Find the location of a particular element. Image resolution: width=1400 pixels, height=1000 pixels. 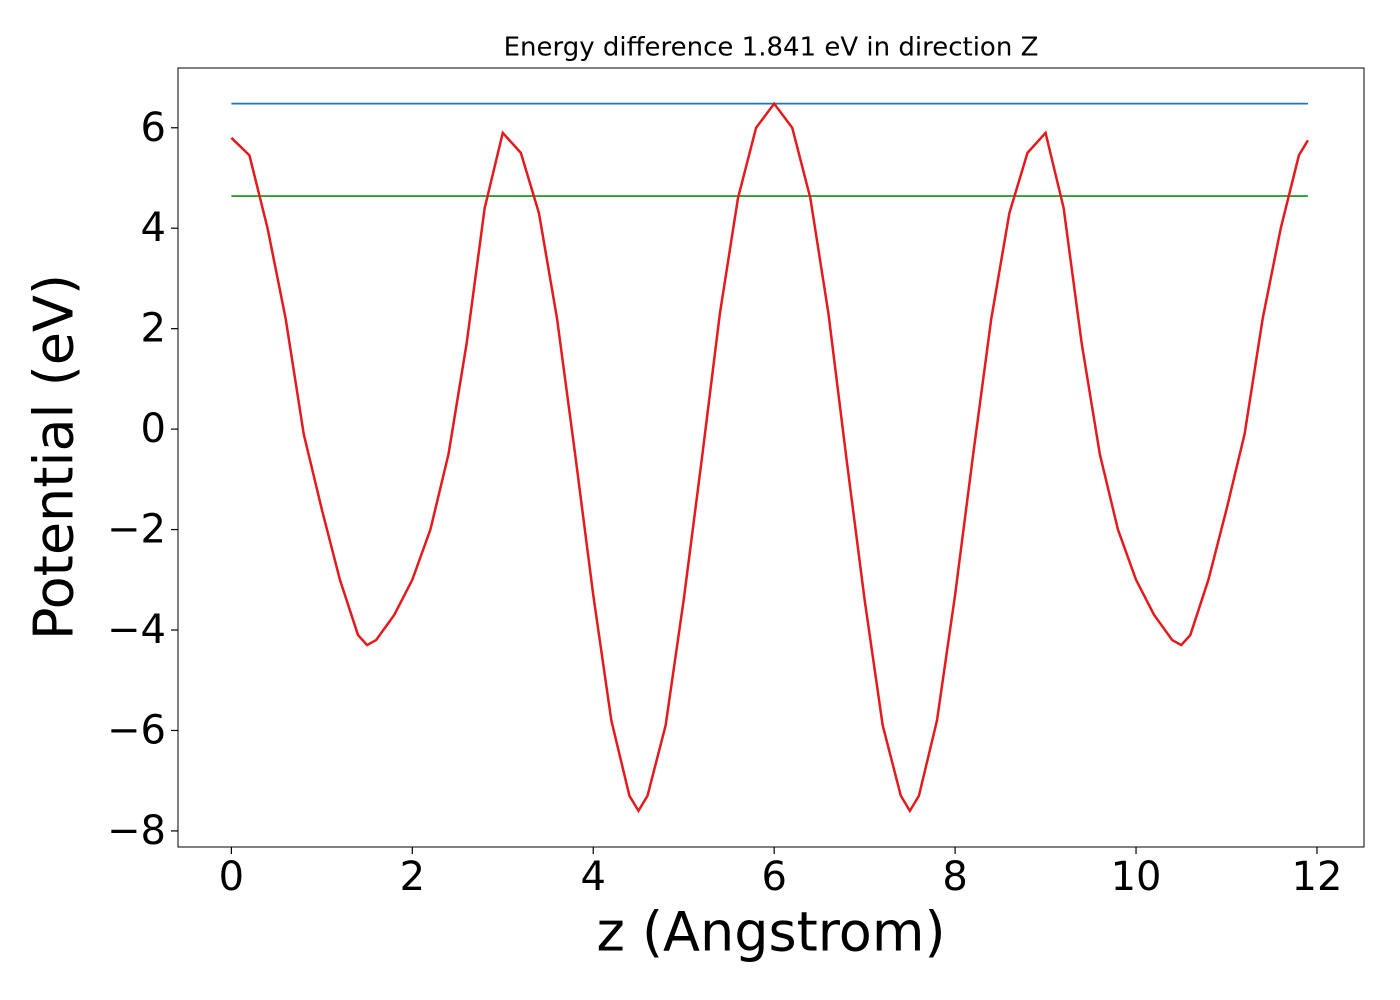

y-tick-label: 4 is located at coordinates (153, 228).